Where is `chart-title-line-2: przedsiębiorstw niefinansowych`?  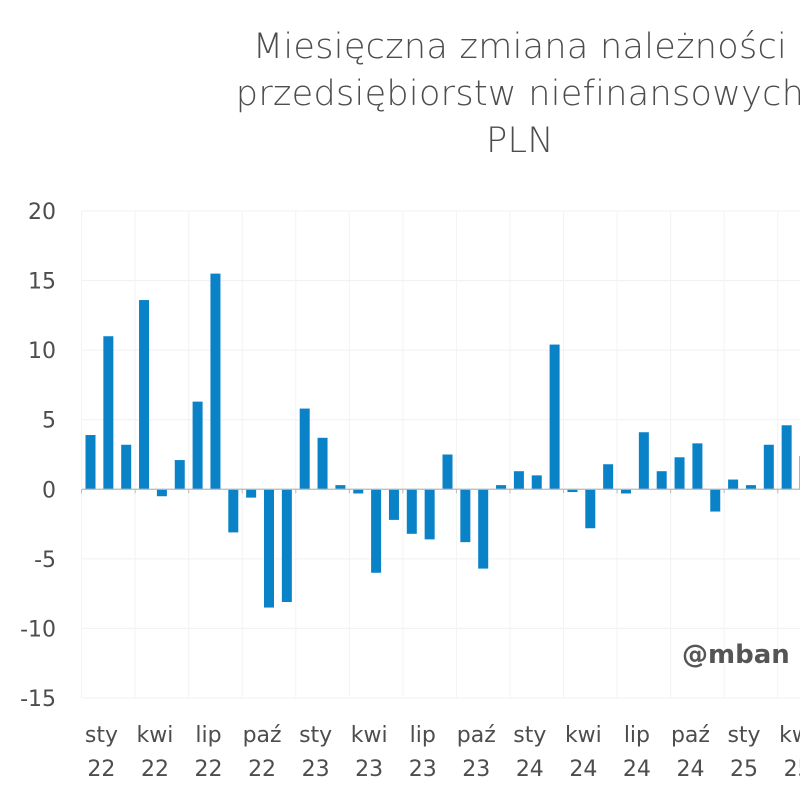 chart-title-line-2: przedsiębiorstw niefinansowych is located at coordinates (517, 94).